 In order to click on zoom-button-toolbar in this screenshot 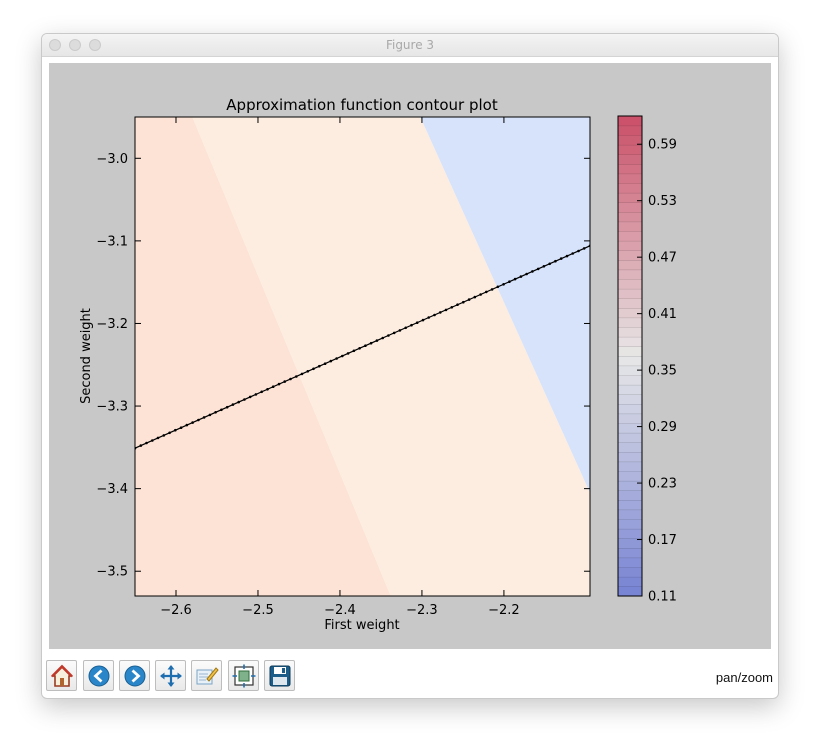, I will do `click(206, 675)`.